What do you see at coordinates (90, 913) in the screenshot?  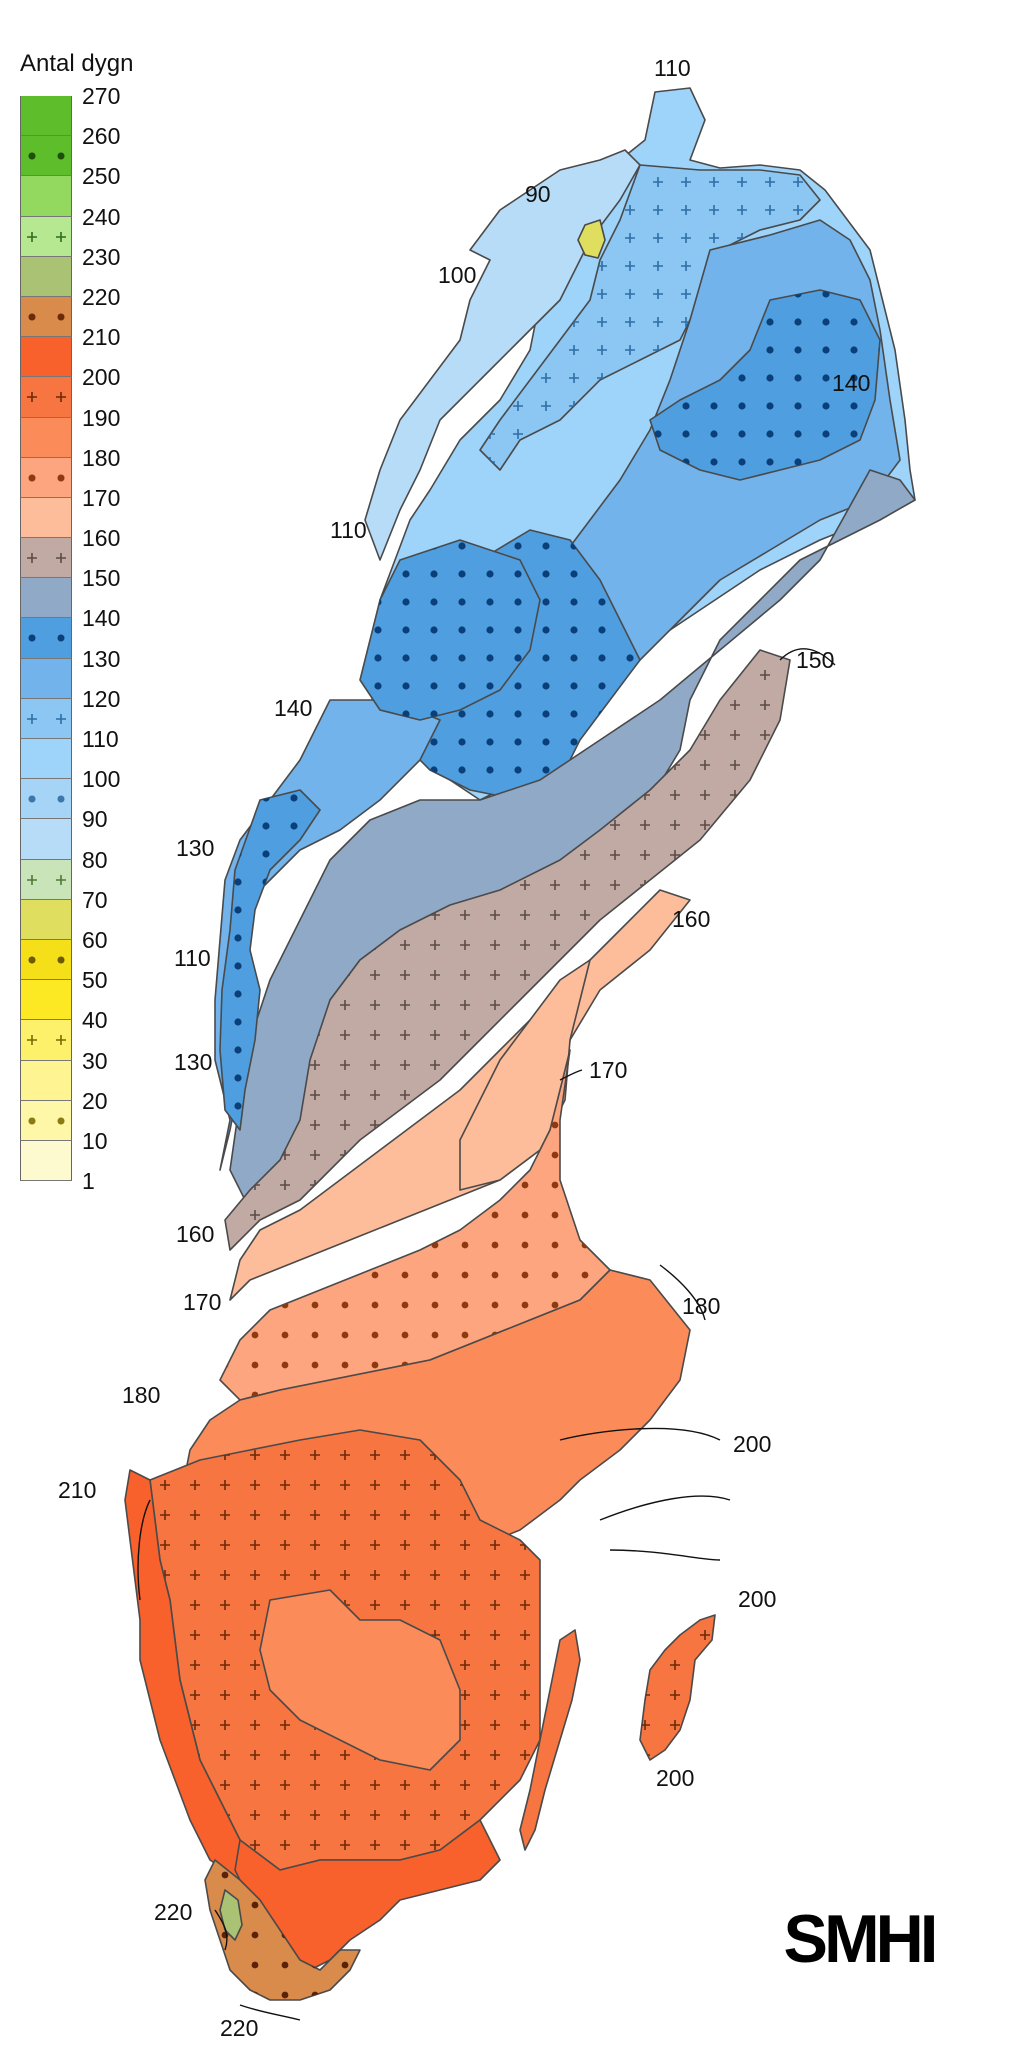 I see `legend-row: 70` at bounding box center [90, 913].